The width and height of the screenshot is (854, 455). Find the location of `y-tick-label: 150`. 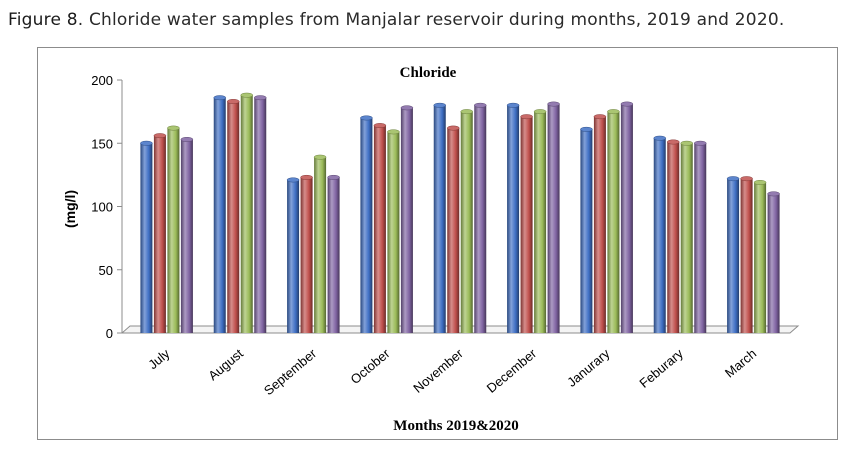

y-tick-label: 150 is located at coordinates (102, 143).